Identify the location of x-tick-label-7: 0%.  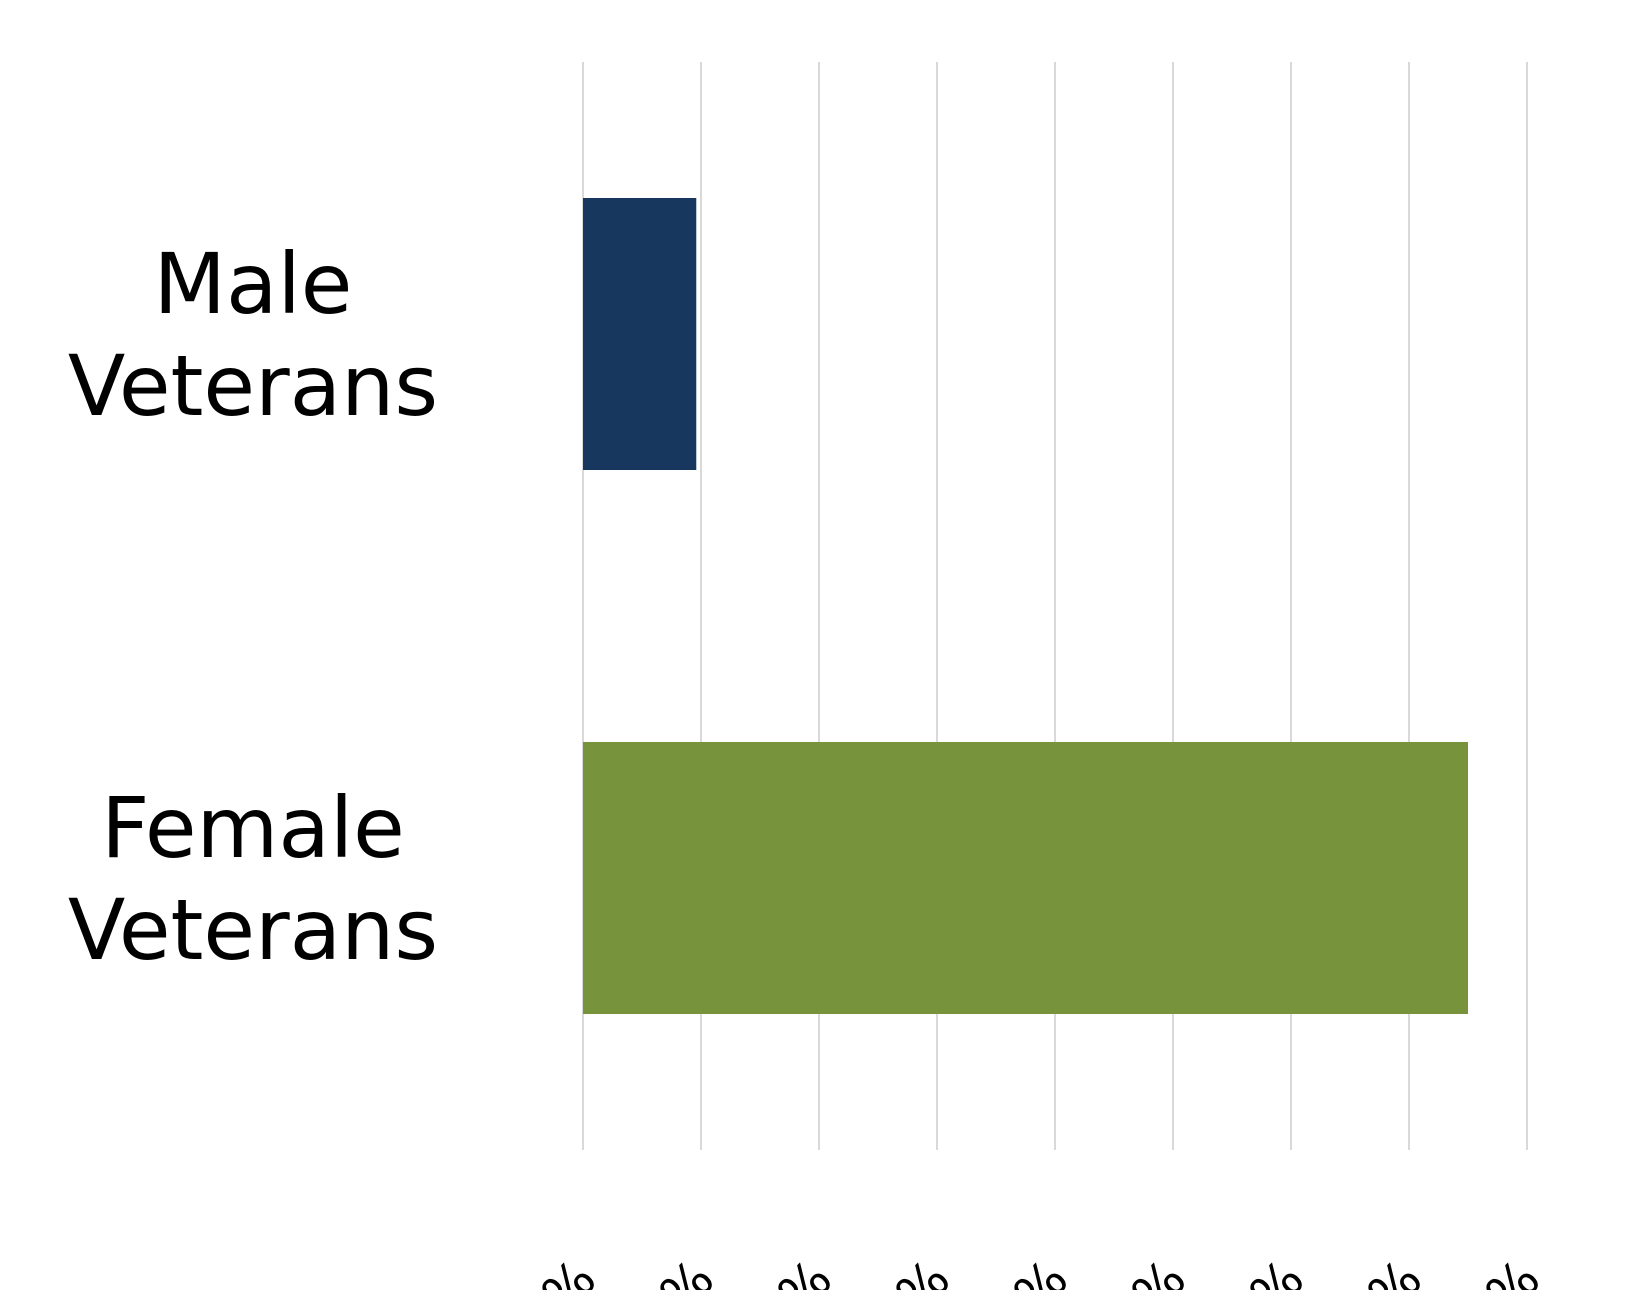
(1383, 1269).